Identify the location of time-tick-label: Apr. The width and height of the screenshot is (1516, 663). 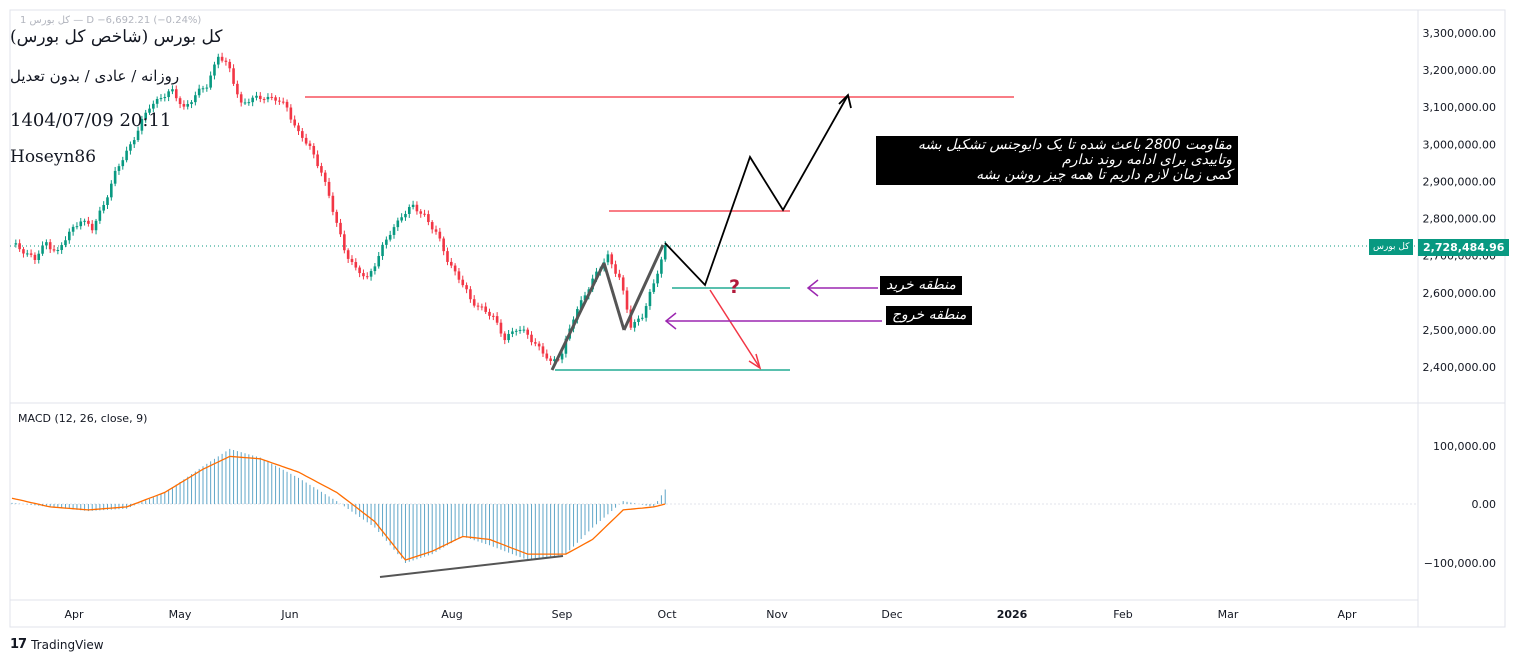
(74, 614).